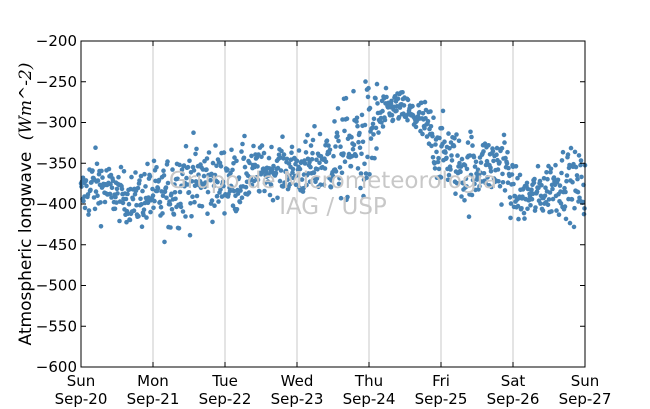  What do you see at coordinates (56, 82) in the screenshot?
I see `y-tick-label: −250` at bounding box center [56, 82].